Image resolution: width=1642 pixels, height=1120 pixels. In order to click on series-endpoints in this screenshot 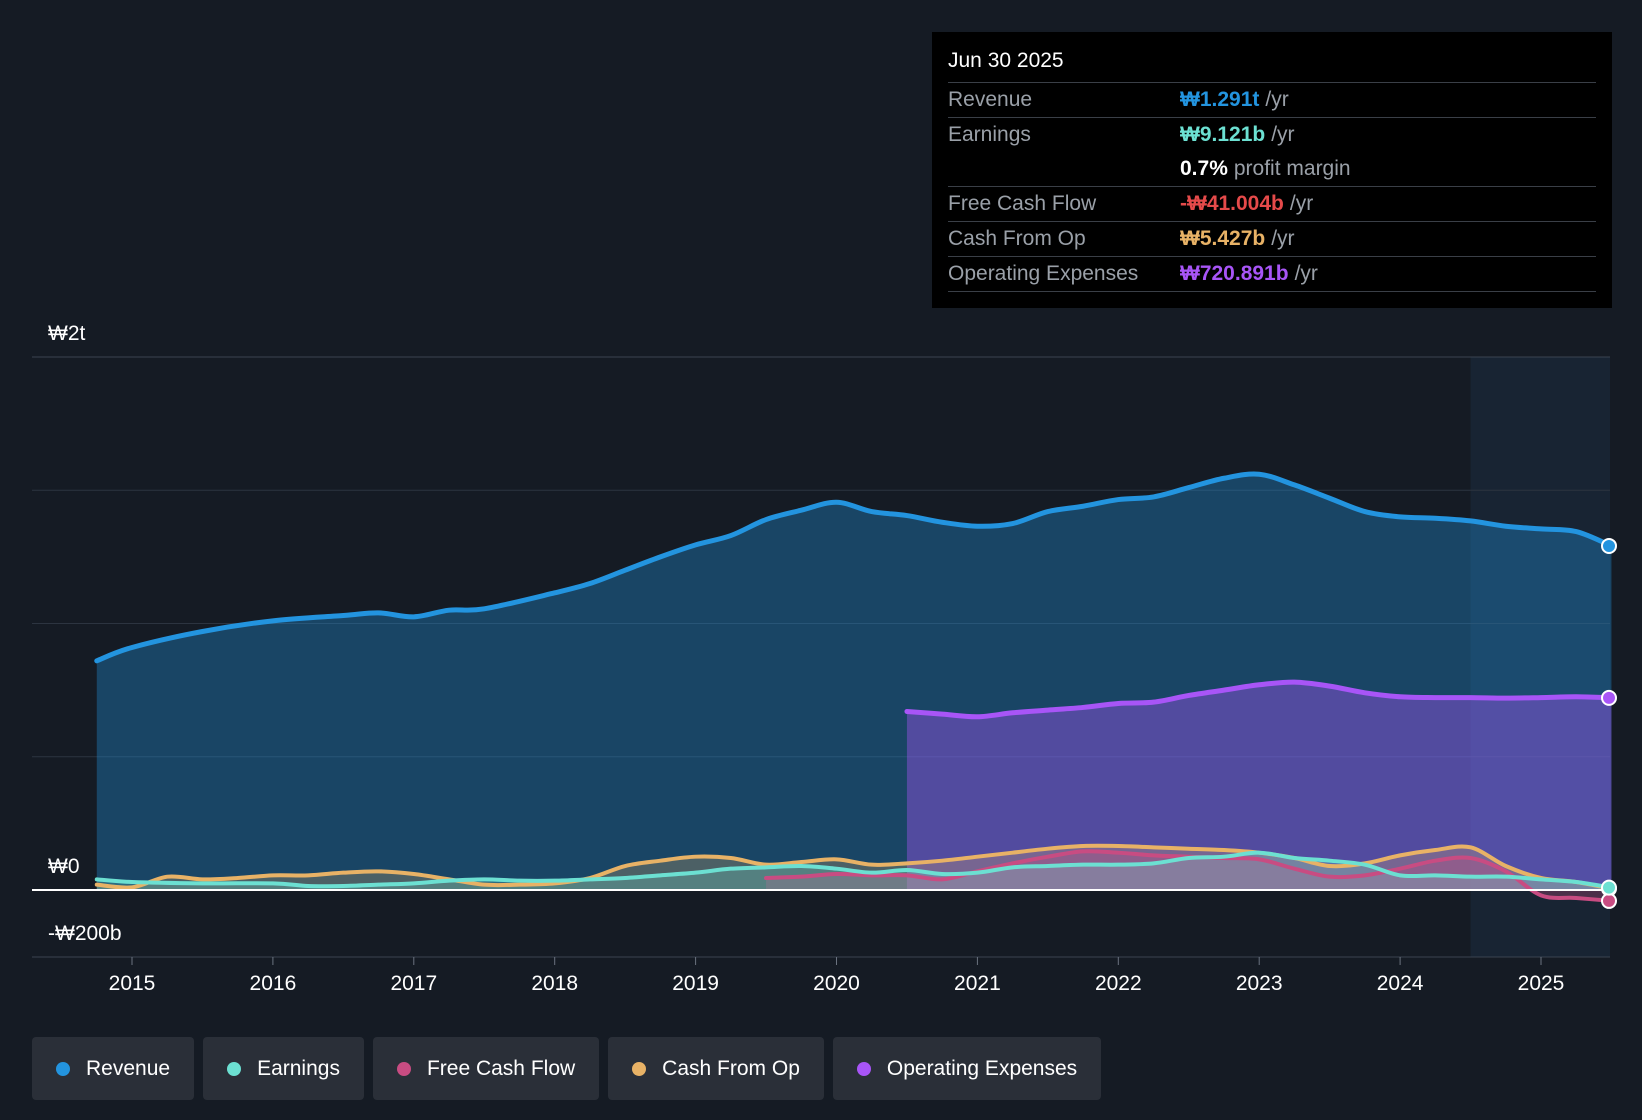, I will do `click(1609, 723)`.